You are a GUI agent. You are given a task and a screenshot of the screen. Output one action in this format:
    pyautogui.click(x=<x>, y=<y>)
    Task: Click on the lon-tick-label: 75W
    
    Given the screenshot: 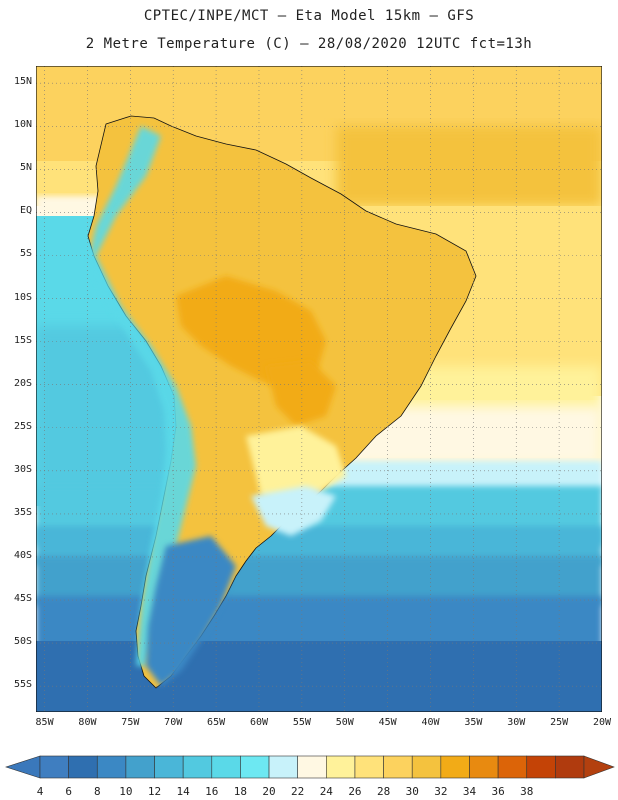 What is the action you would take?
    pyautogui.click(x=130, y=722)
    